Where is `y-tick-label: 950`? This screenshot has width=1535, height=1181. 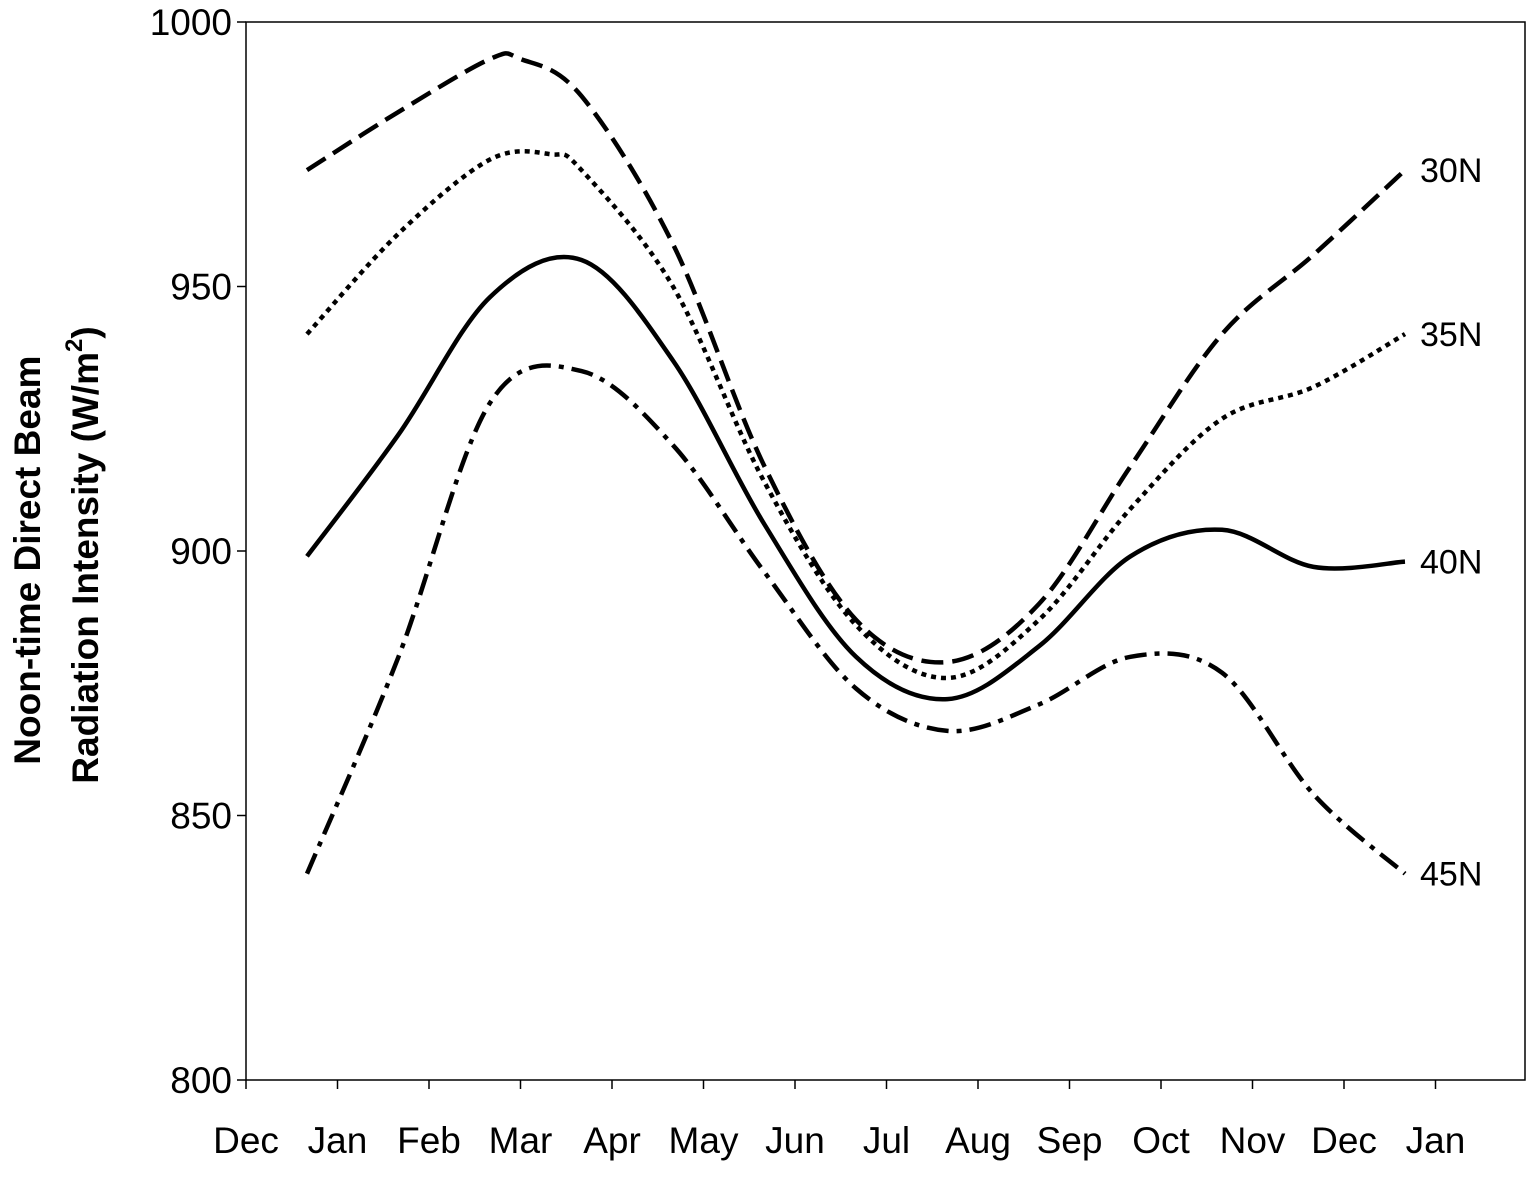
y-tick-label: 950 is located at coordinates (201, 287).